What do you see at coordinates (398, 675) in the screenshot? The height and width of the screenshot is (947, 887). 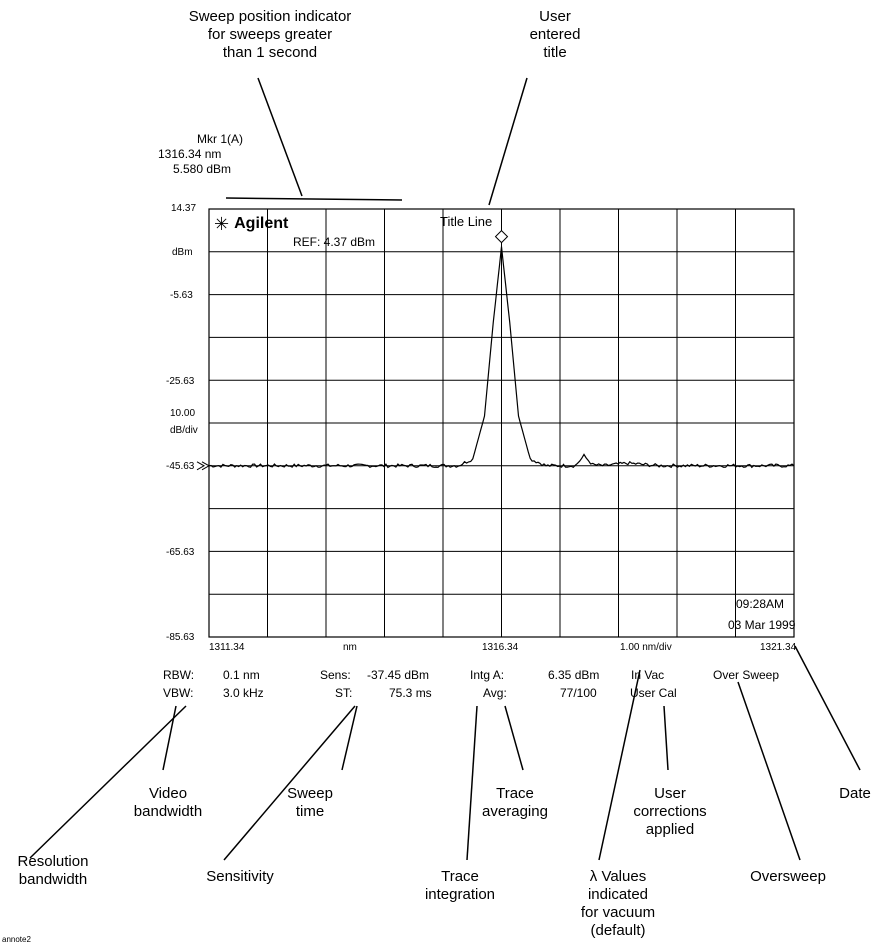 I see `sens-value: -37.45 dBm` at bounding box center [398, 675].